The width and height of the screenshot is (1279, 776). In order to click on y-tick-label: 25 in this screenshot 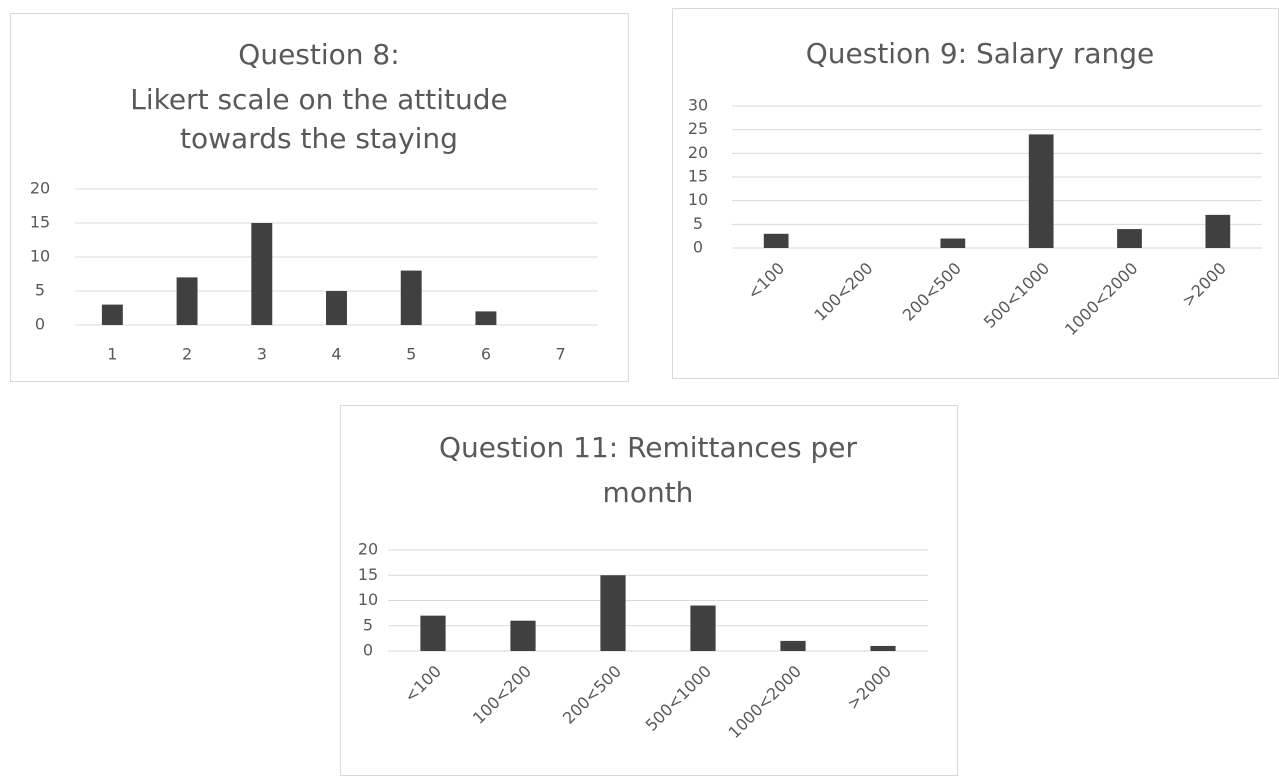, I will do `click(698, 128)`.